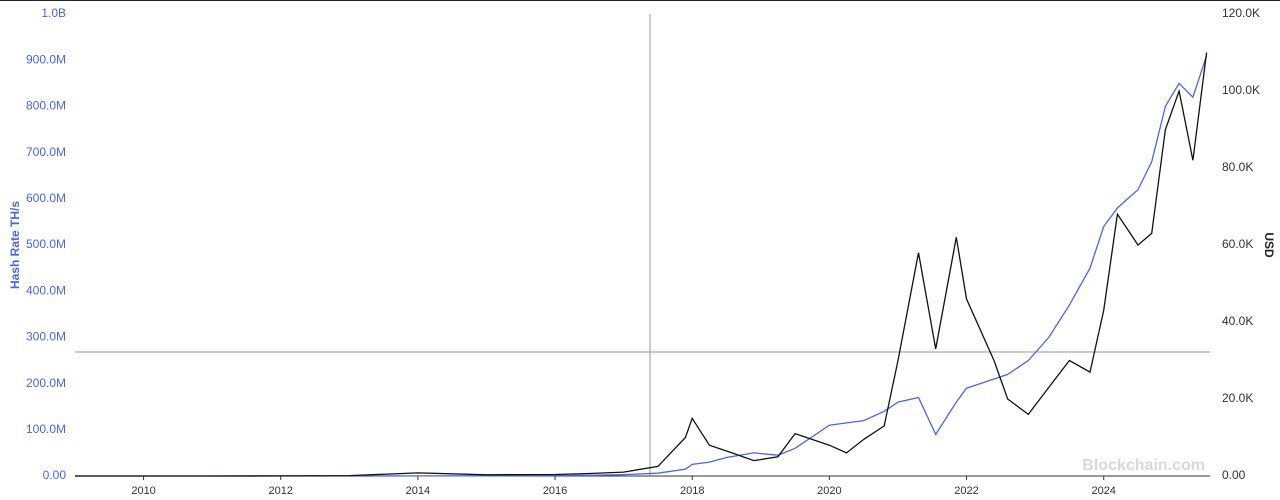 Image resolution: width=1280 pixels, height=500 pixels. Describe the element at coordinates (46, 290) in the screenshot. I see `y-tick-label: 400.0M` at that location.